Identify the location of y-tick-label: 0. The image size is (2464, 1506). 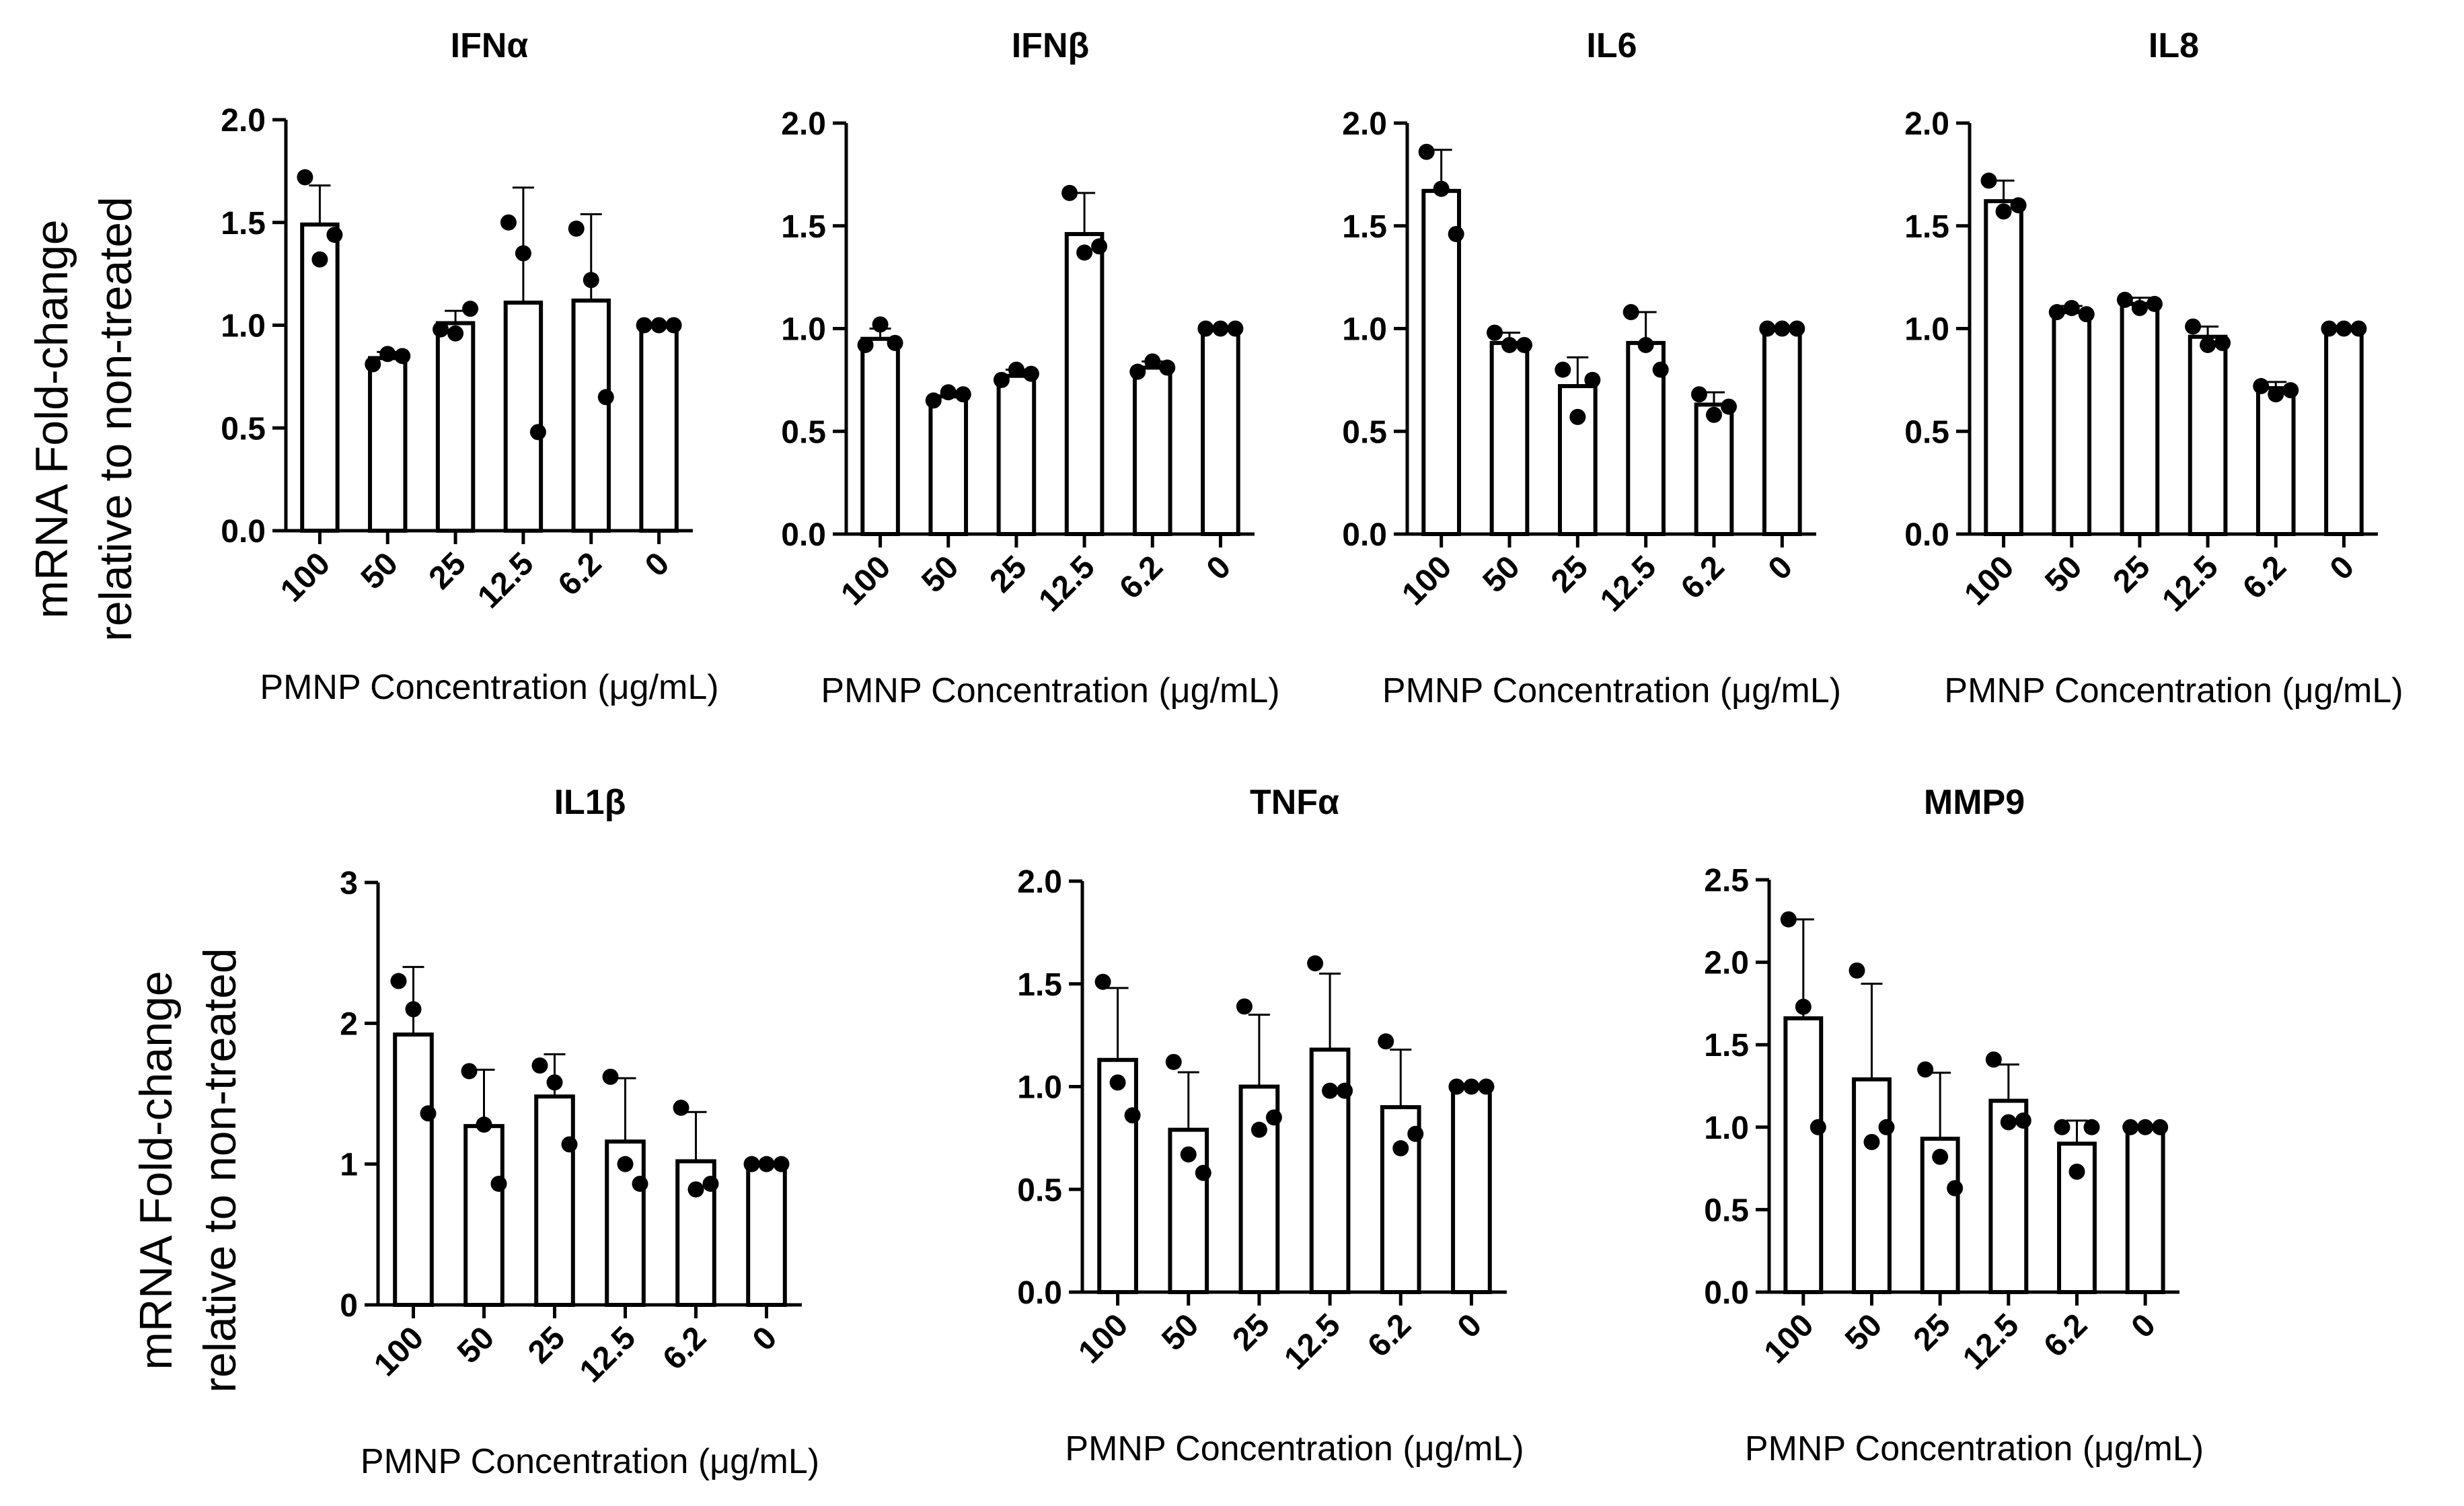
(349, 1306).